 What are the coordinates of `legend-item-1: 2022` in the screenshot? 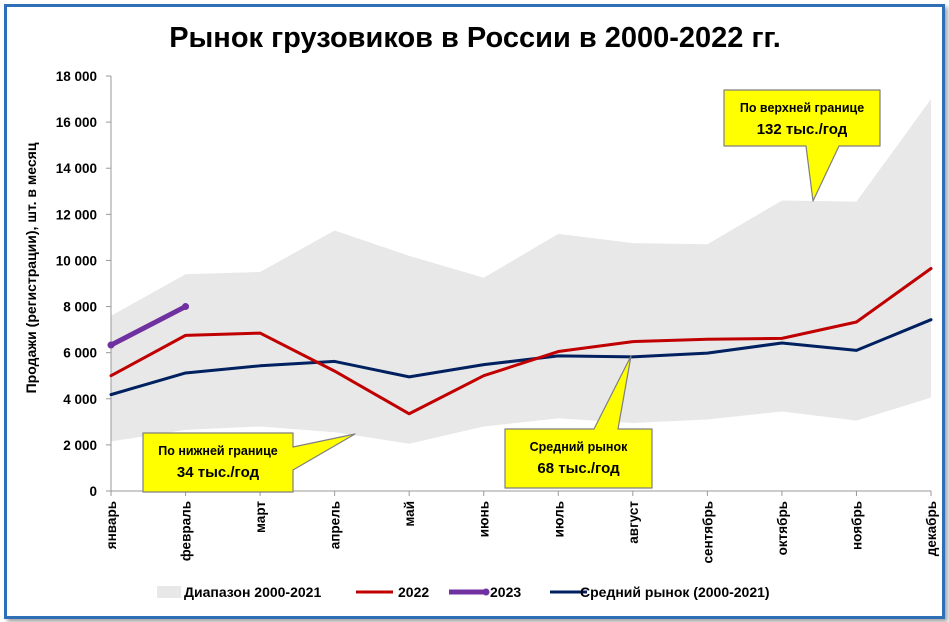 It's located at (392, 592).